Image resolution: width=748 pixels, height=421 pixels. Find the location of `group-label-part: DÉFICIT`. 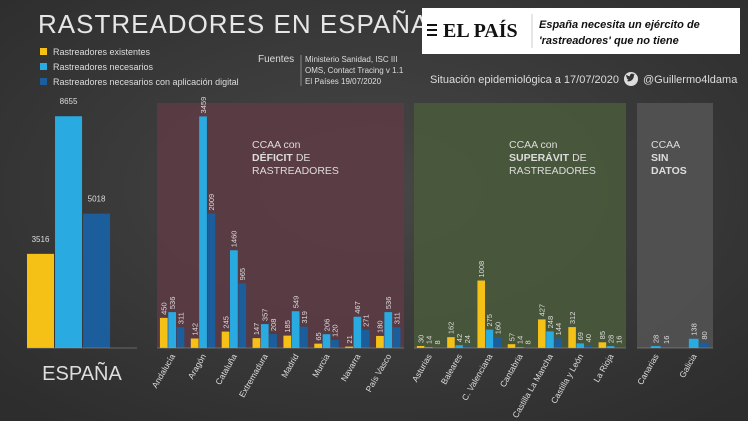

group-label-part: DÉFICIT is located at coordinates (272, 157).